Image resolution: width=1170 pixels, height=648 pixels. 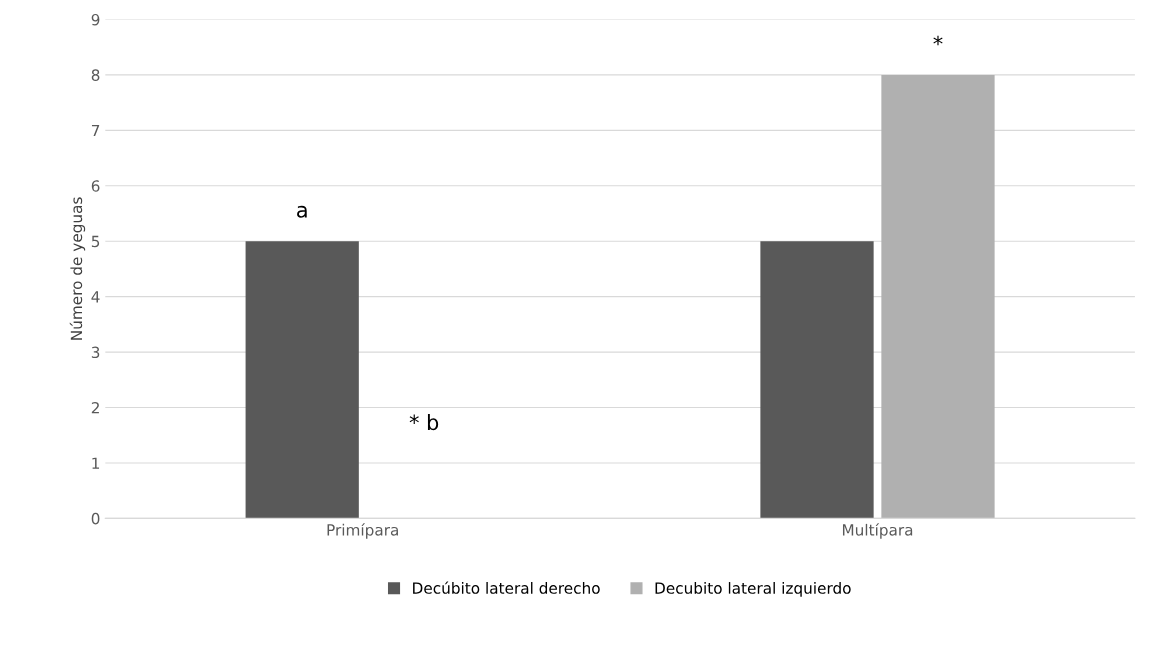 What do you see at coordinates (424, 422) in the screenshot?
I see `annotation: * b` at bounding box center [424, 422].